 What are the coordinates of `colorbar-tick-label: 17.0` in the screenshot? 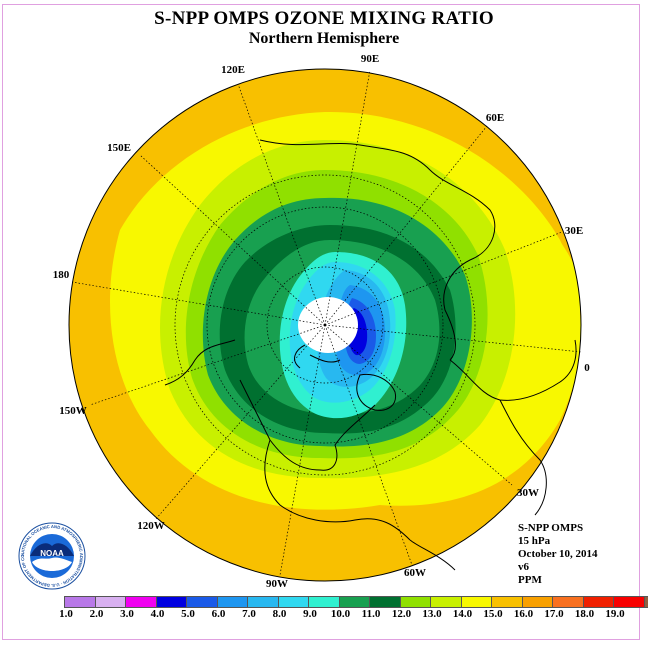 It's located at (554, 614).